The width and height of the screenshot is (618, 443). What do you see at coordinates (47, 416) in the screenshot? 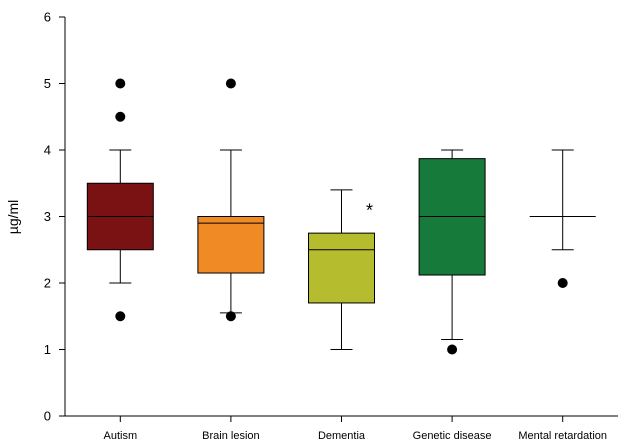
I see `y-tick-label: 0` at bounding box center [47, 416].